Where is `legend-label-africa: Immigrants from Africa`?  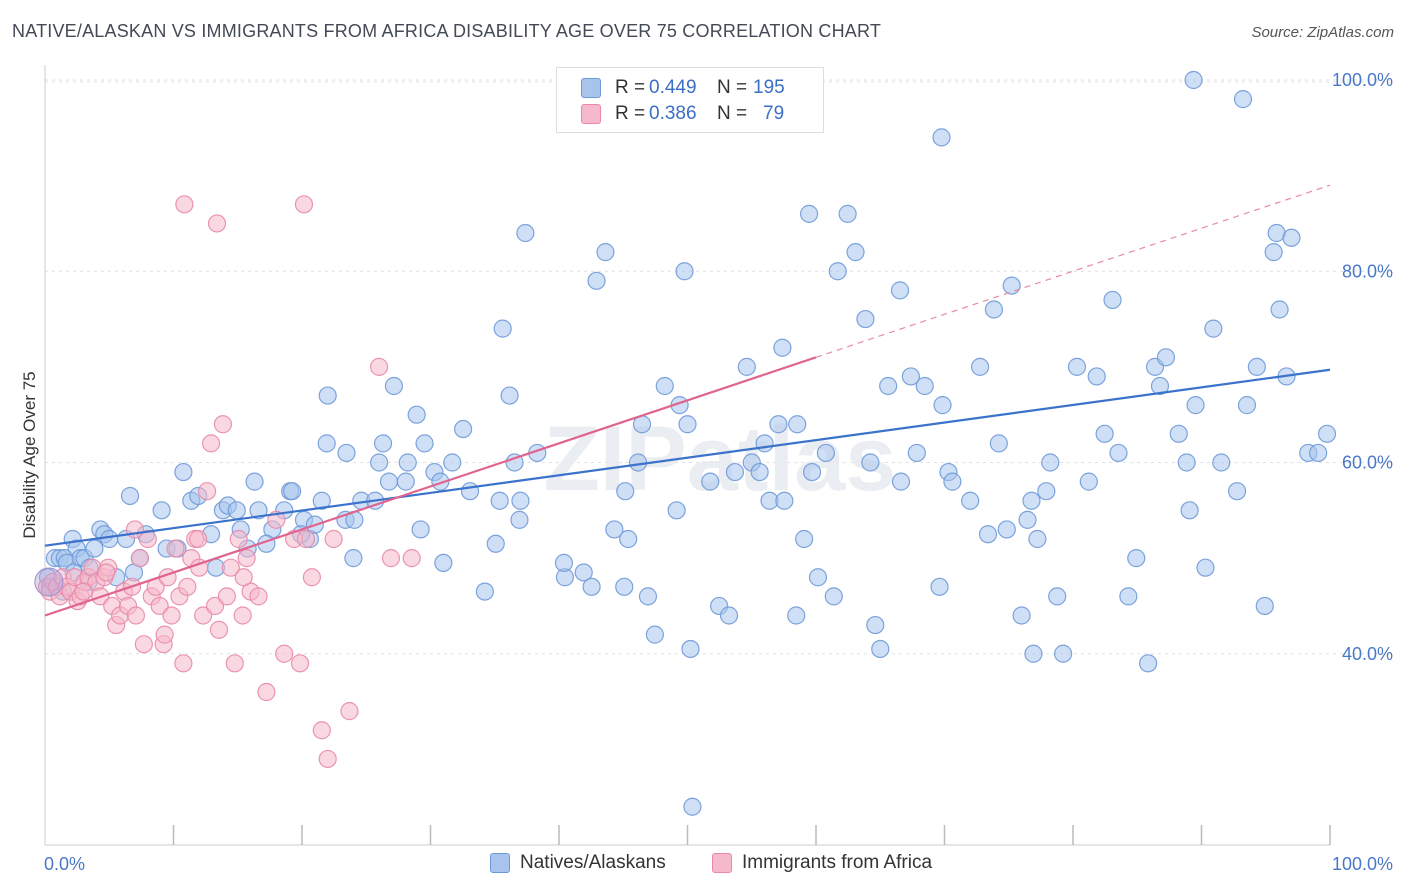
legend-label-africa: Immigrants from Africa is located at coordinates (837, 862).